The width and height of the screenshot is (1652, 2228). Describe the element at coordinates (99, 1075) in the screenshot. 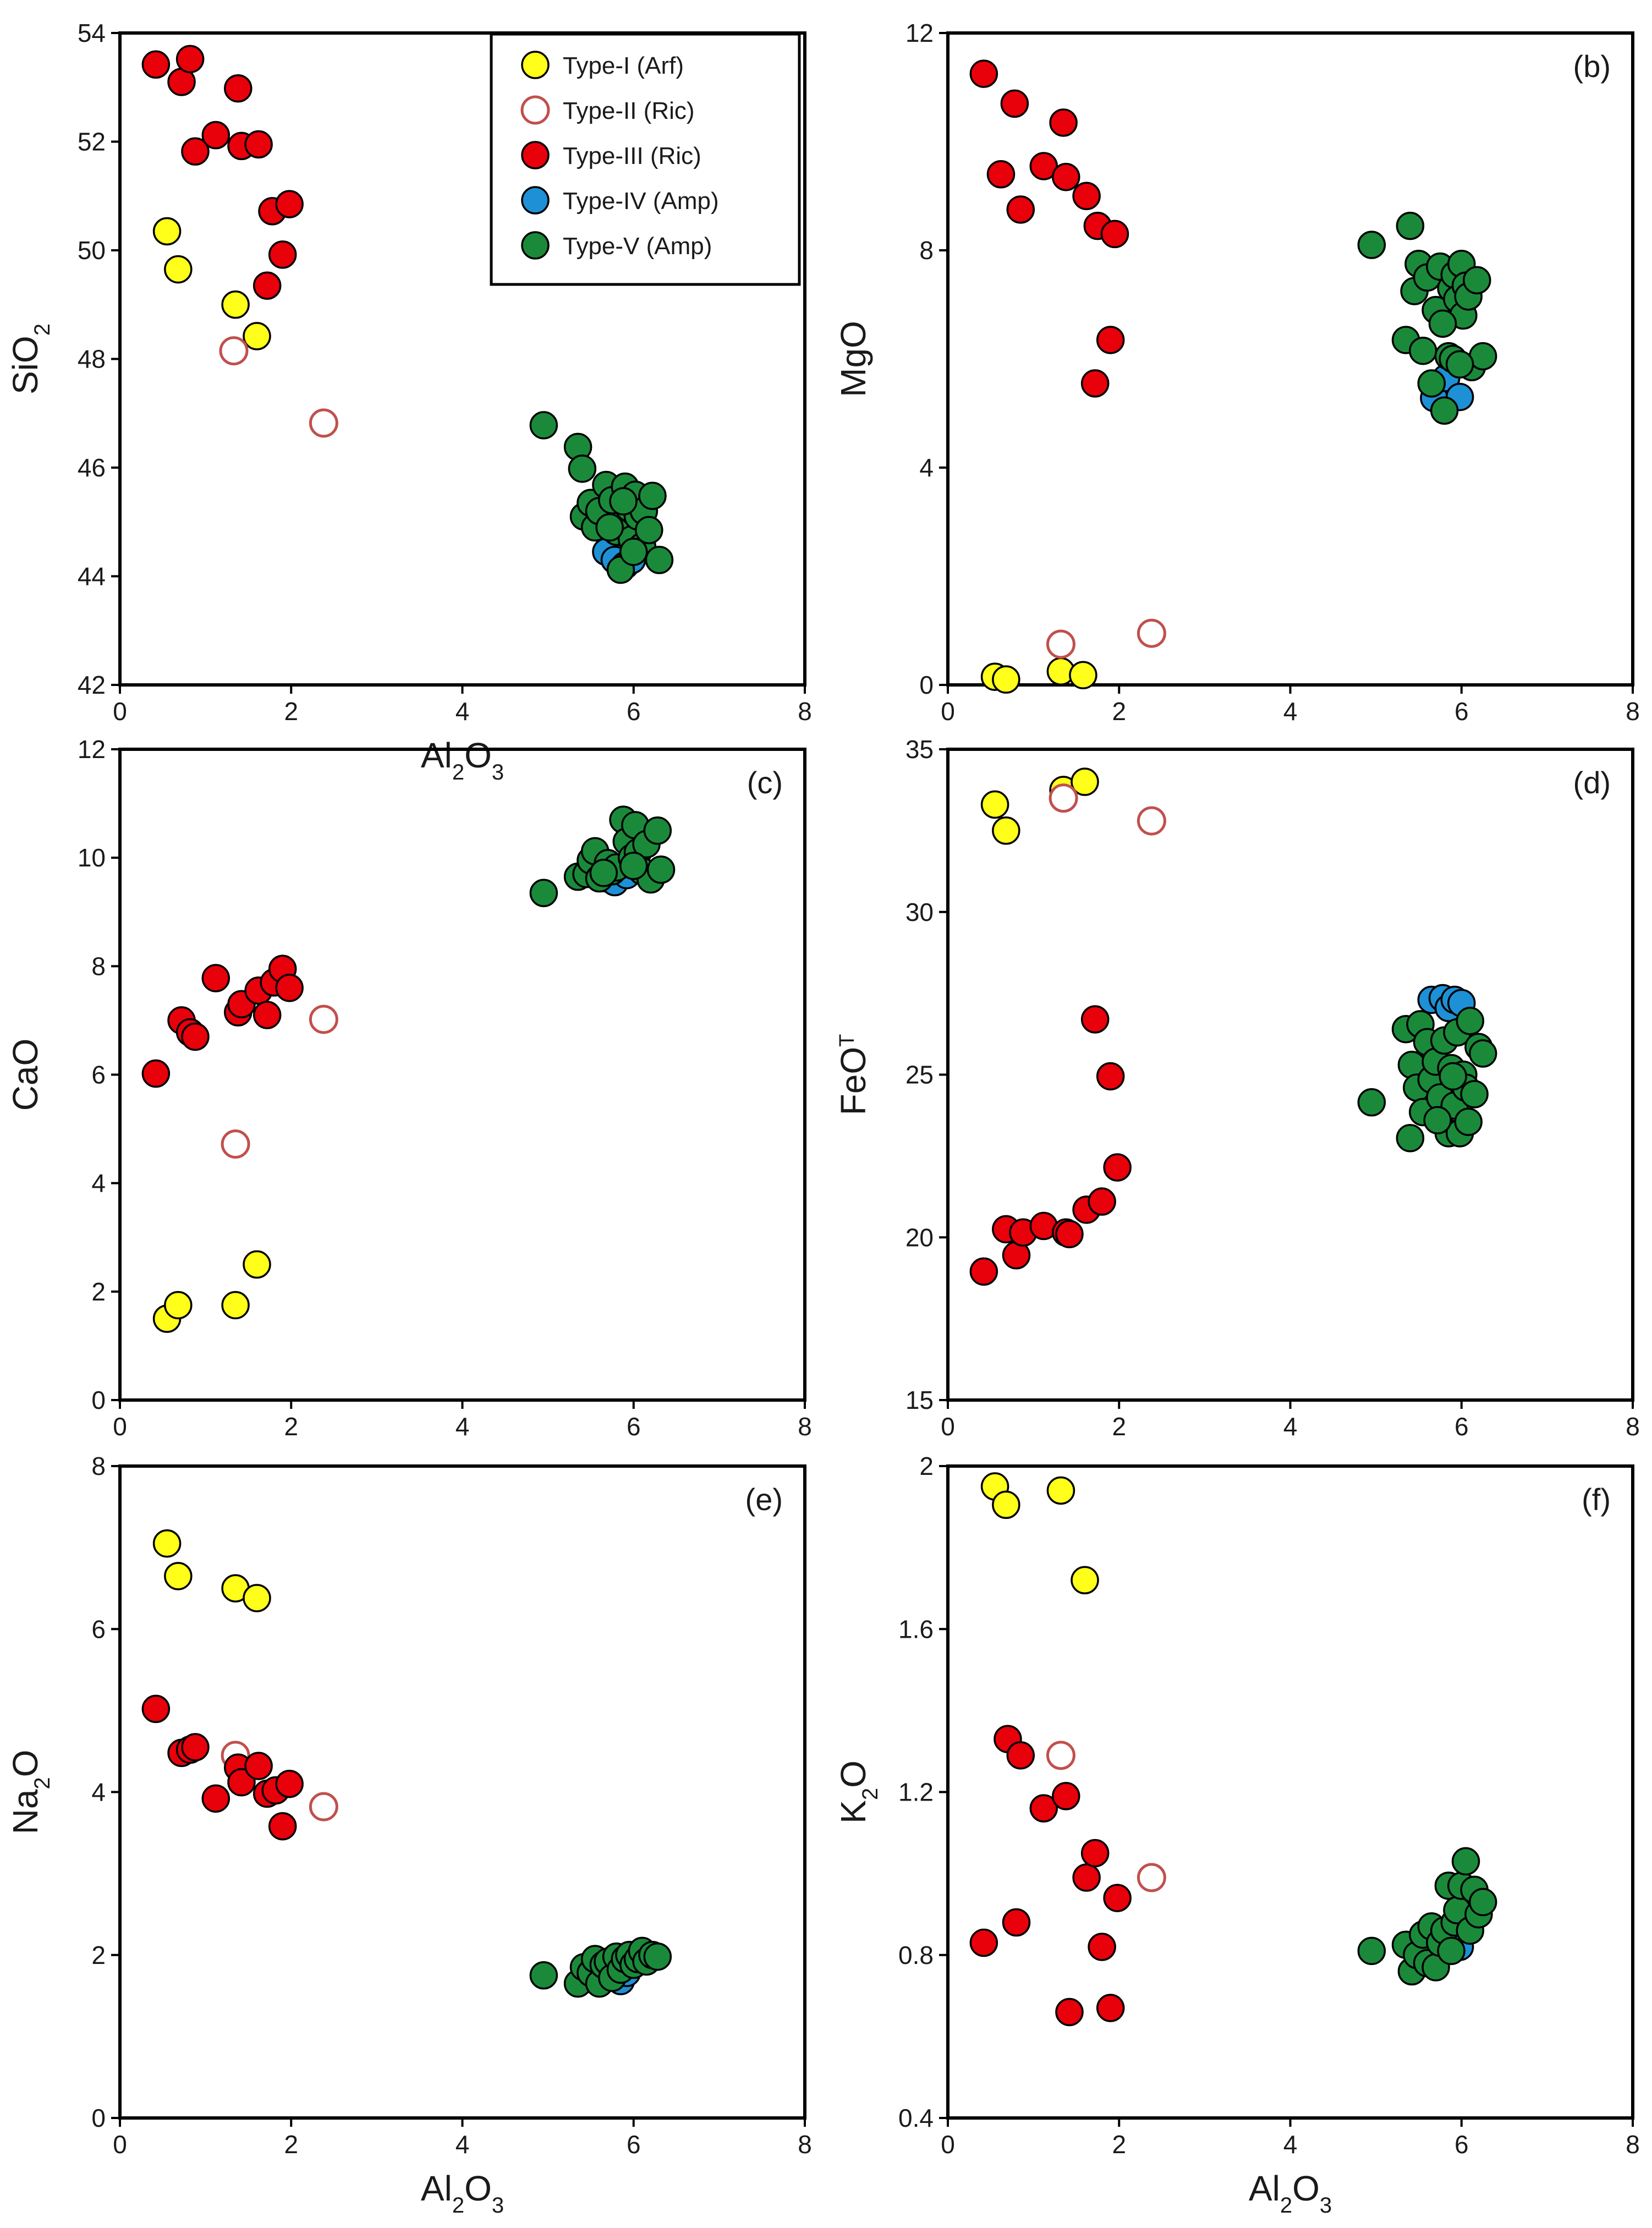

I see `y-tick-label: 6` at that location.